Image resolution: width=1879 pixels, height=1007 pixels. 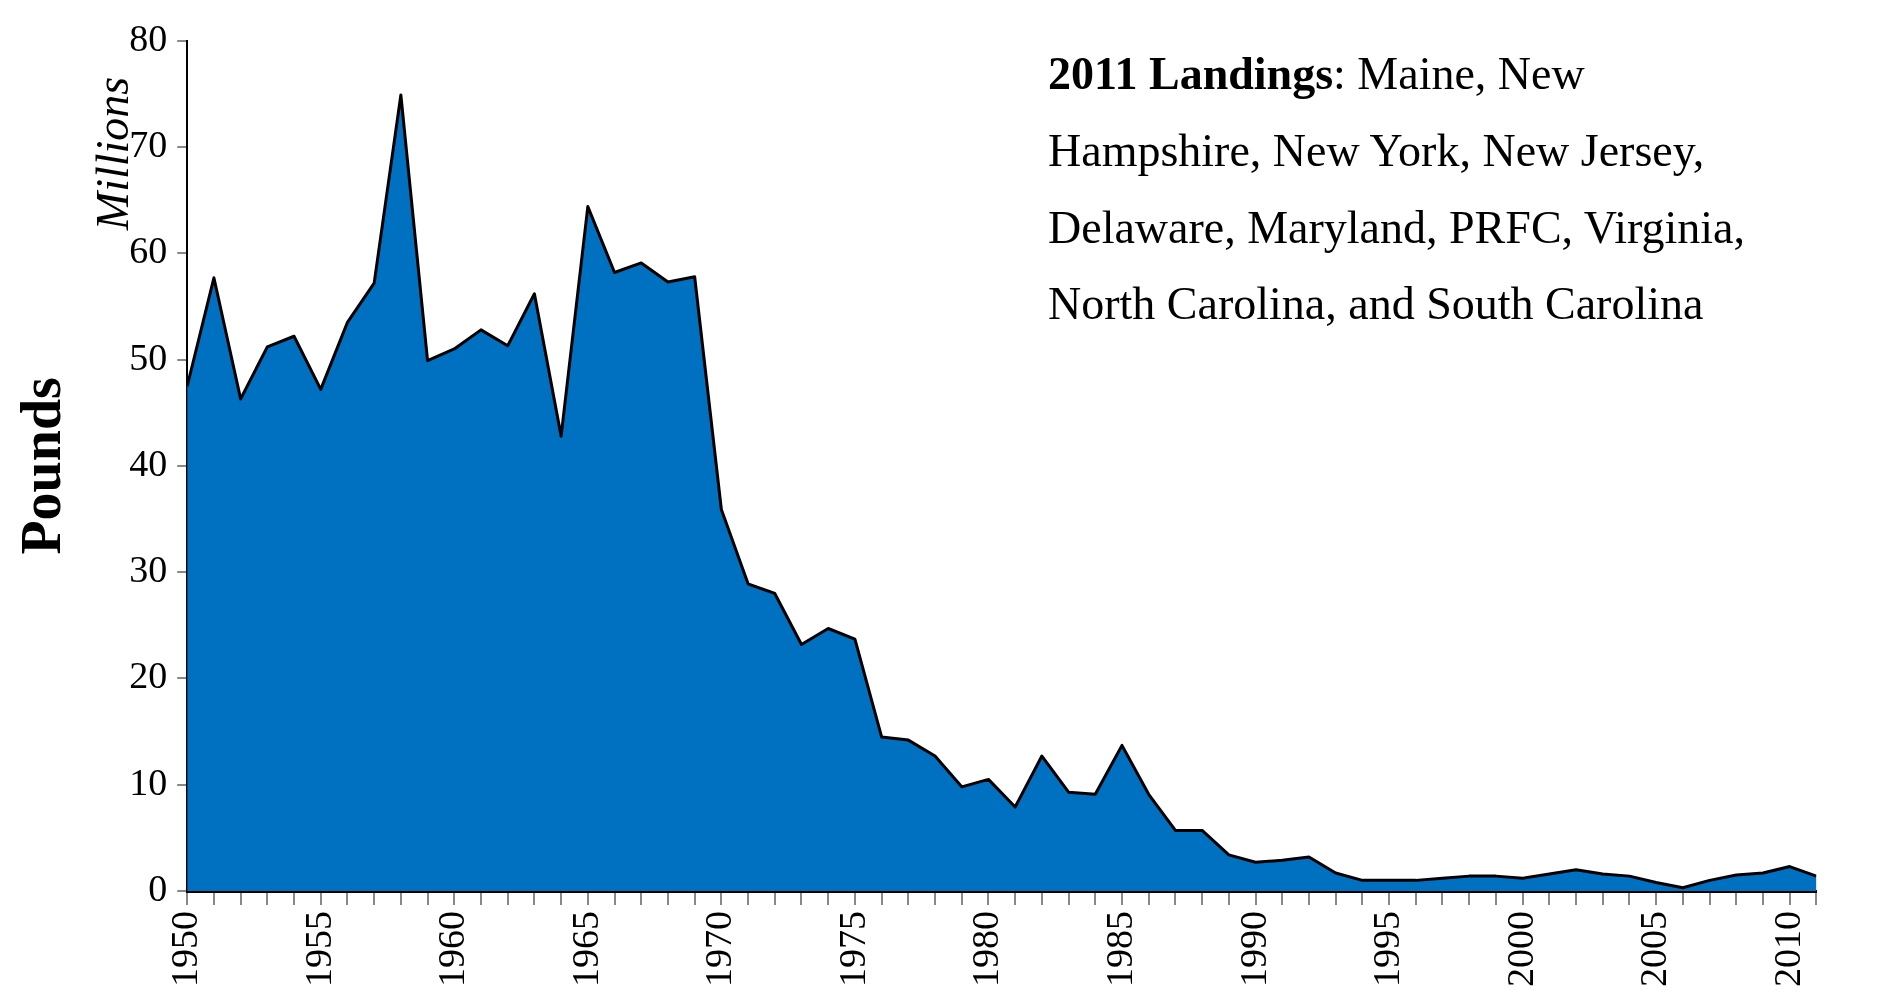 I want to click on x-tick-label: 1985, so click(x=1118, y=949).